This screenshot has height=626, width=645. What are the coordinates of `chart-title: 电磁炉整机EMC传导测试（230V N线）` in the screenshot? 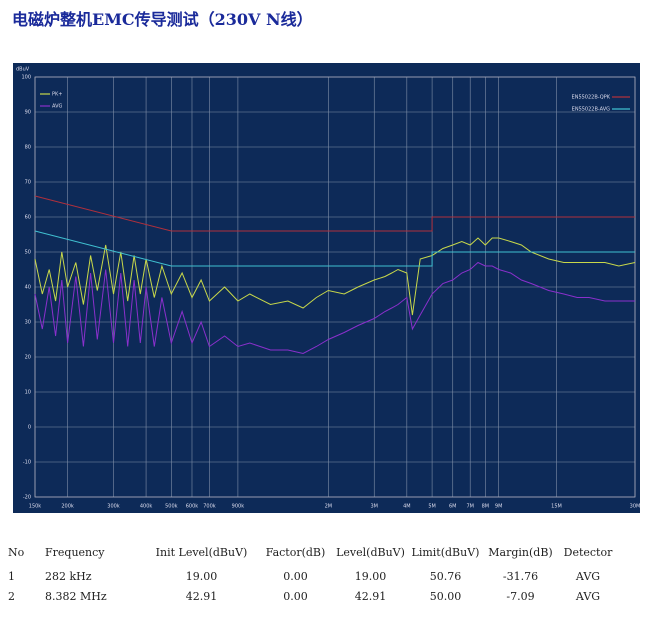 It's located at (162, 19).